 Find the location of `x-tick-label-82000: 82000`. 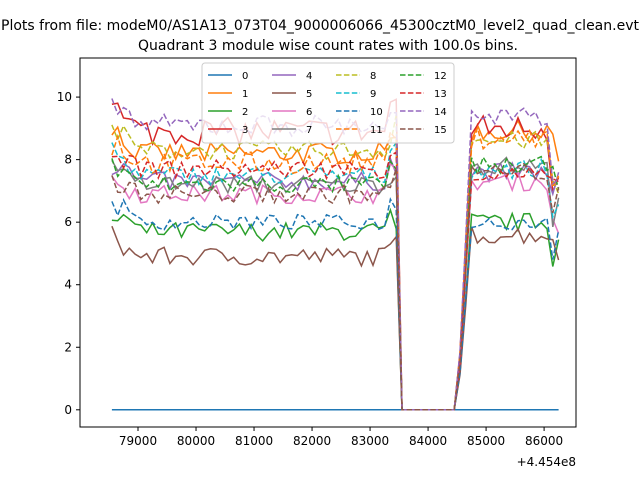

x-tick-label-82000: 82000 is located at coordinates (312, 441).